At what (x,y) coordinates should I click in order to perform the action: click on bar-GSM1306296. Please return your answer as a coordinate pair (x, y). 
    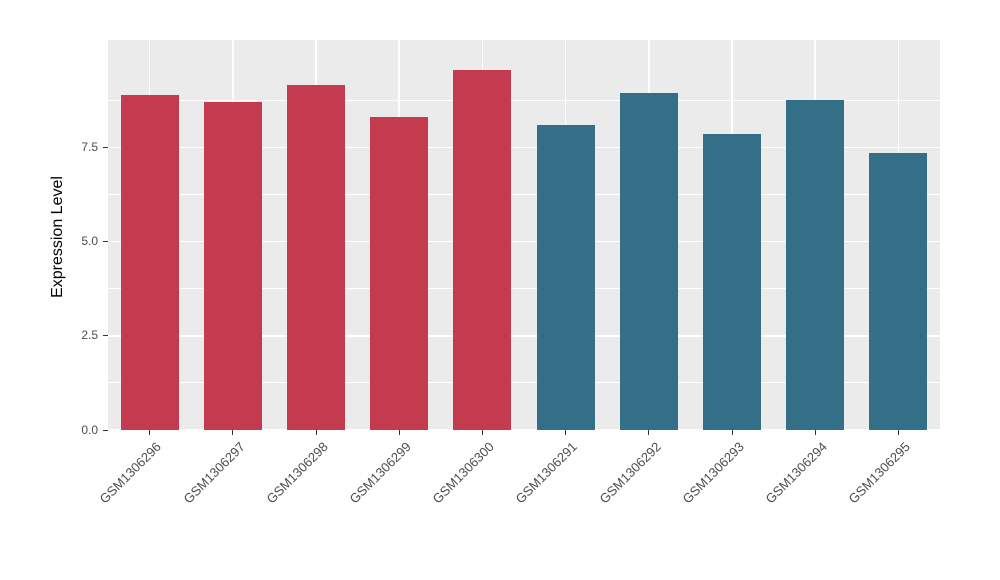
    Looking at the image, I should click on (149, 262).